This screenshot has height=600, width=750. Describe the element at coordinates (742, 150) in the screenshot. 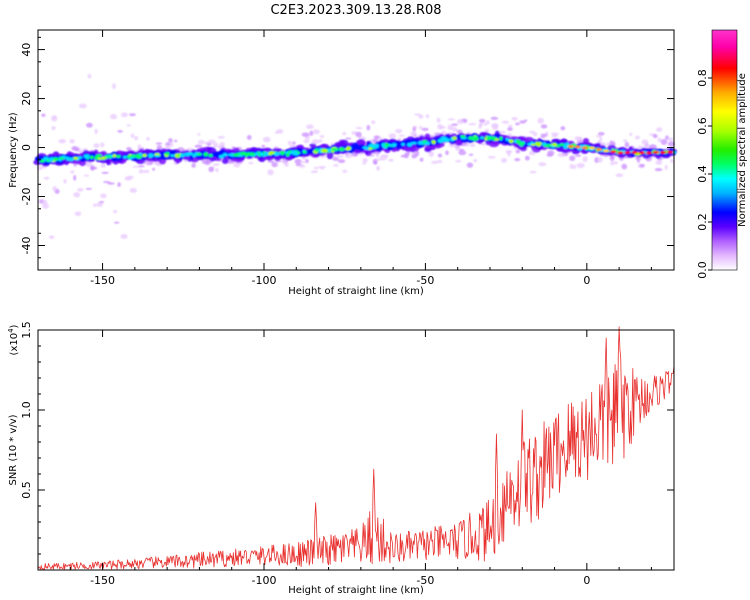

I see `colorbar-label: Normalized spectral amplitude` at that location.